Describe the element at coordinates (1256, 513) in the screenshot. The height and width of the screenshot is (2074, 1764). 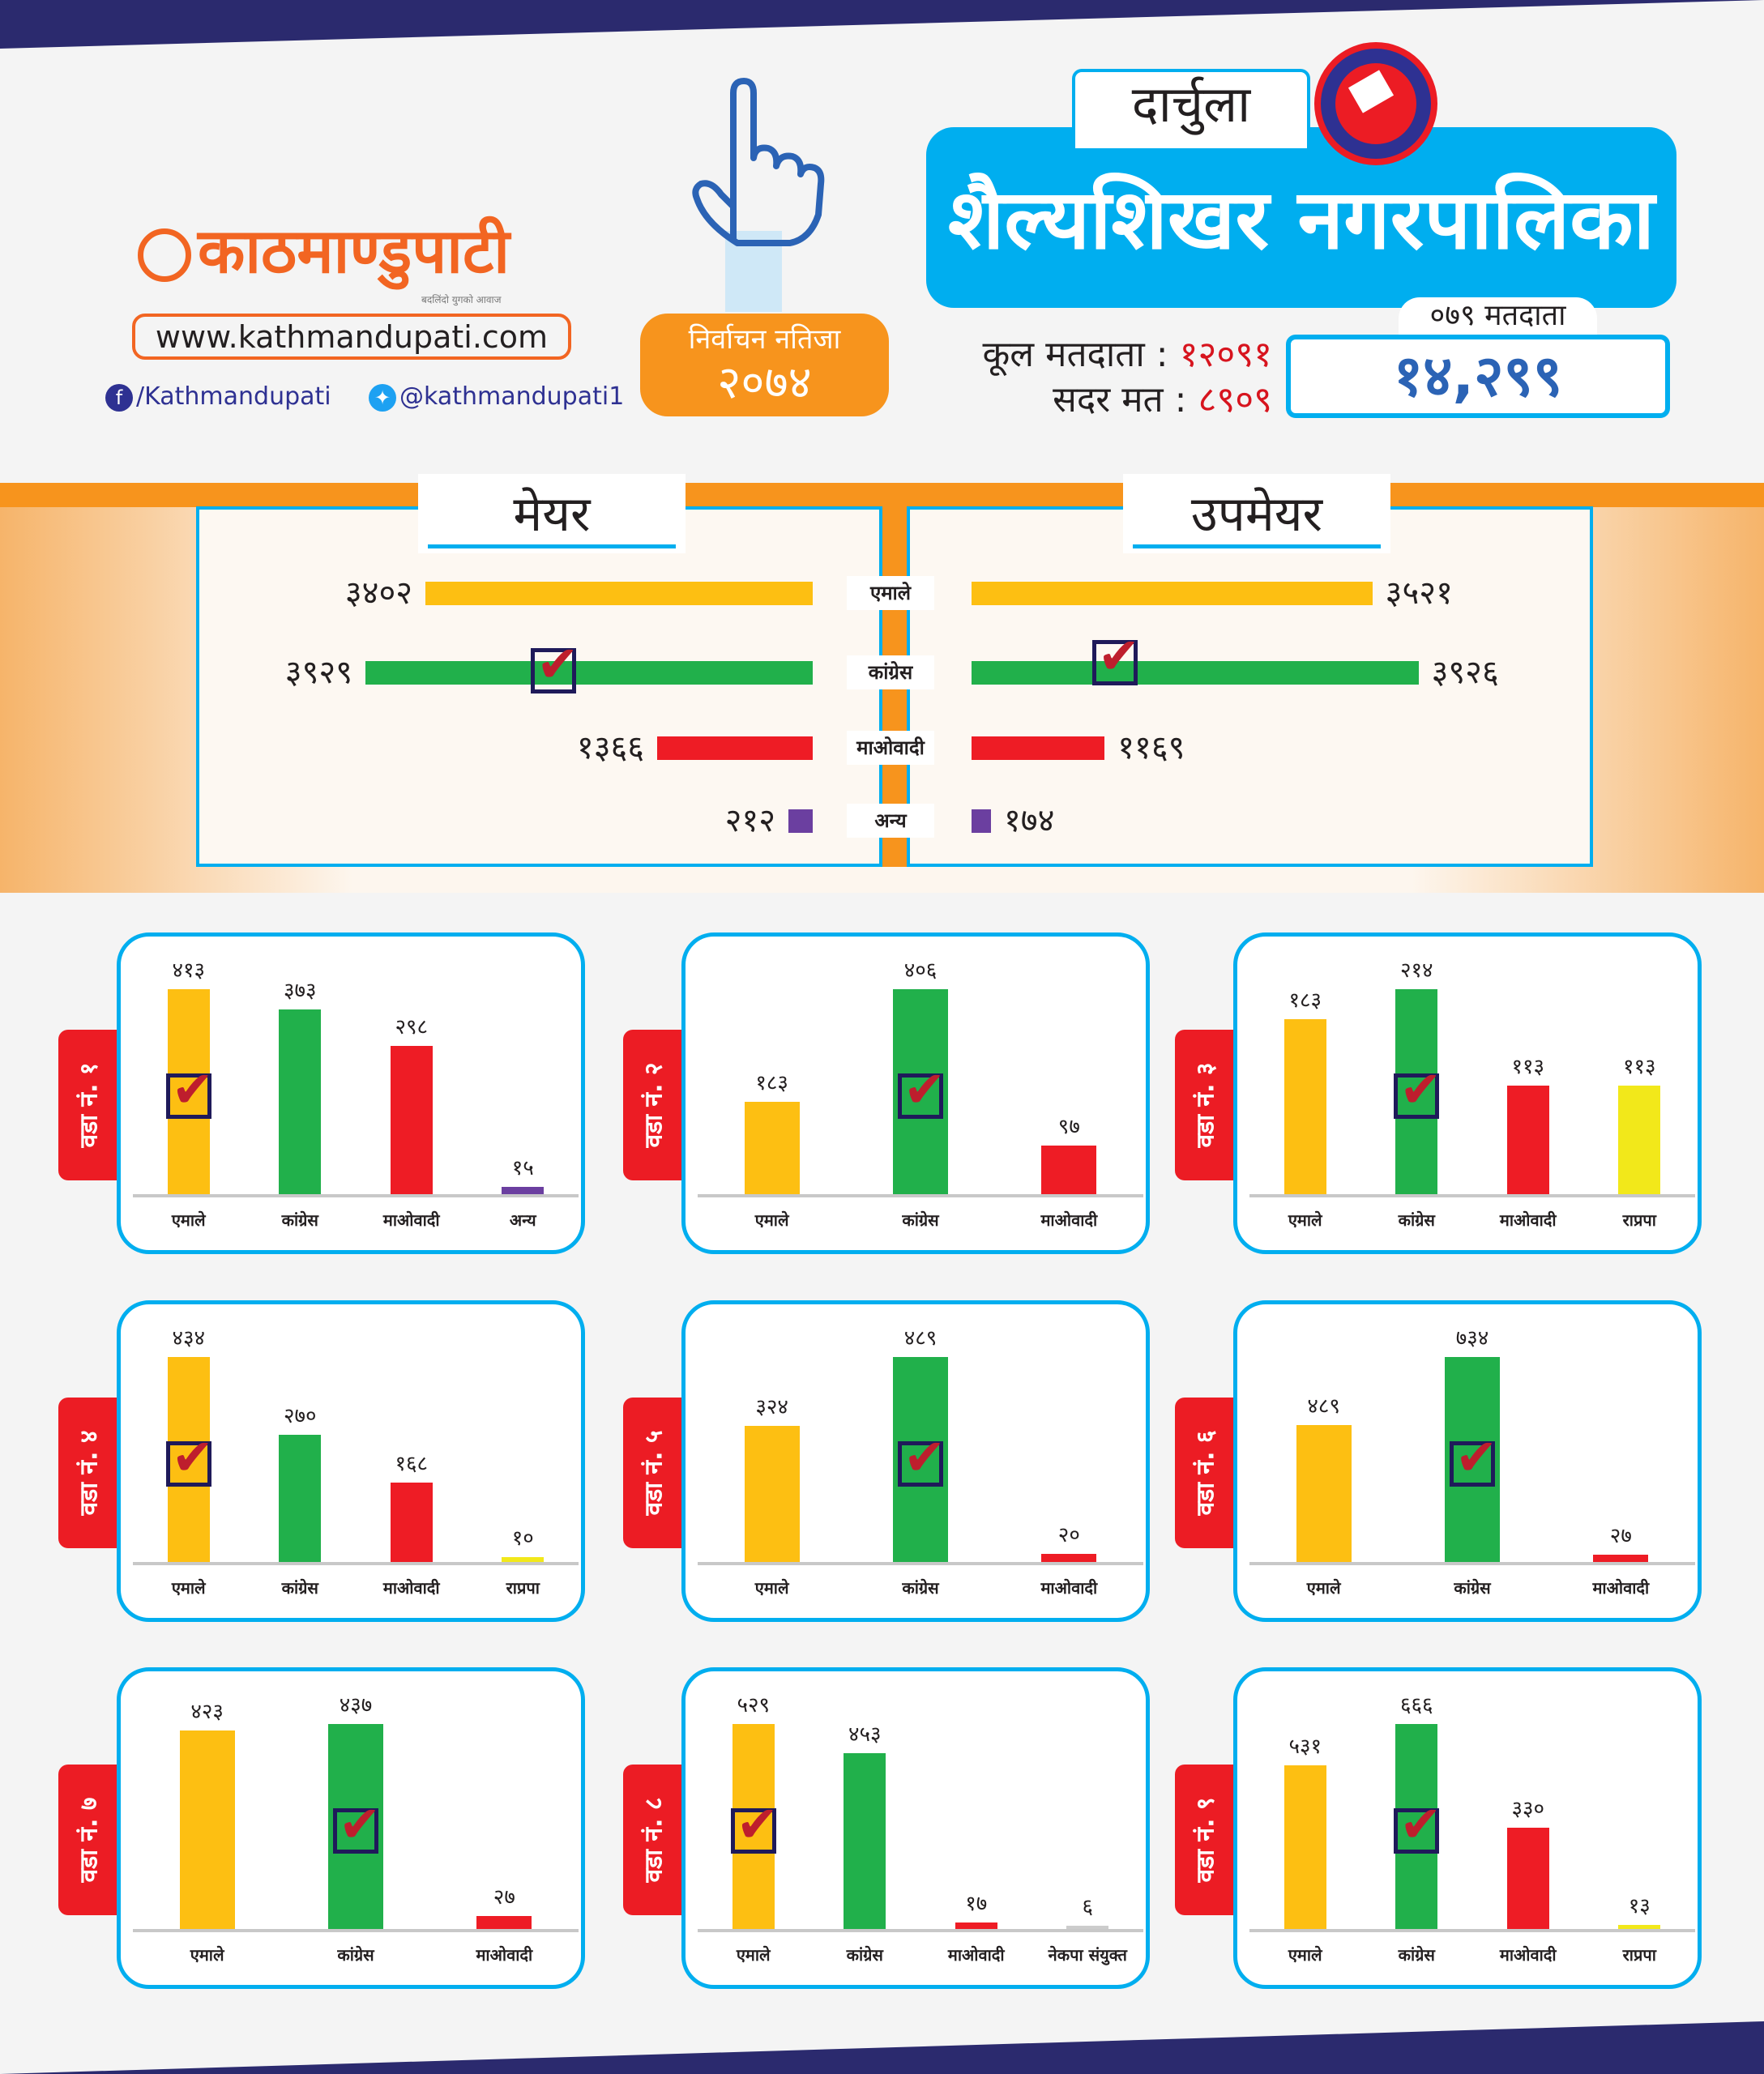
I see `deputy-mayor-title: उपमेयर` at that location.